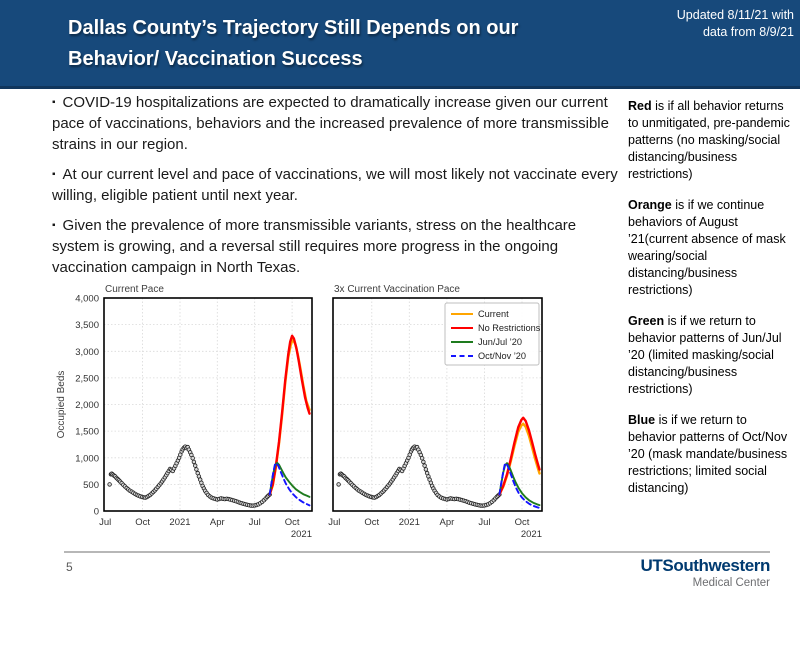 The width and height of the screenshot is (800, 660). I want to click on svg-text: 500, so click(91, 485).